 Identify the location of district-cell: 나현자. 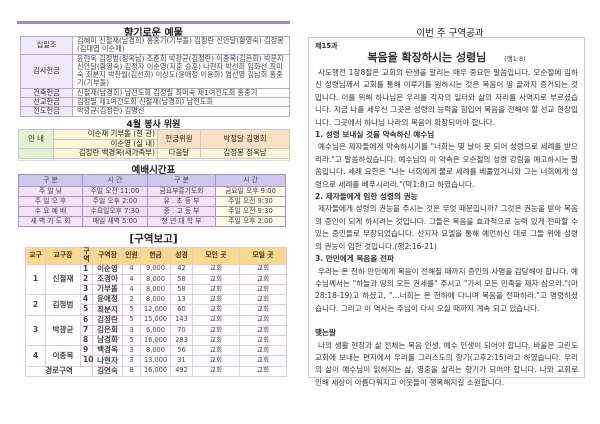
(107, 361).